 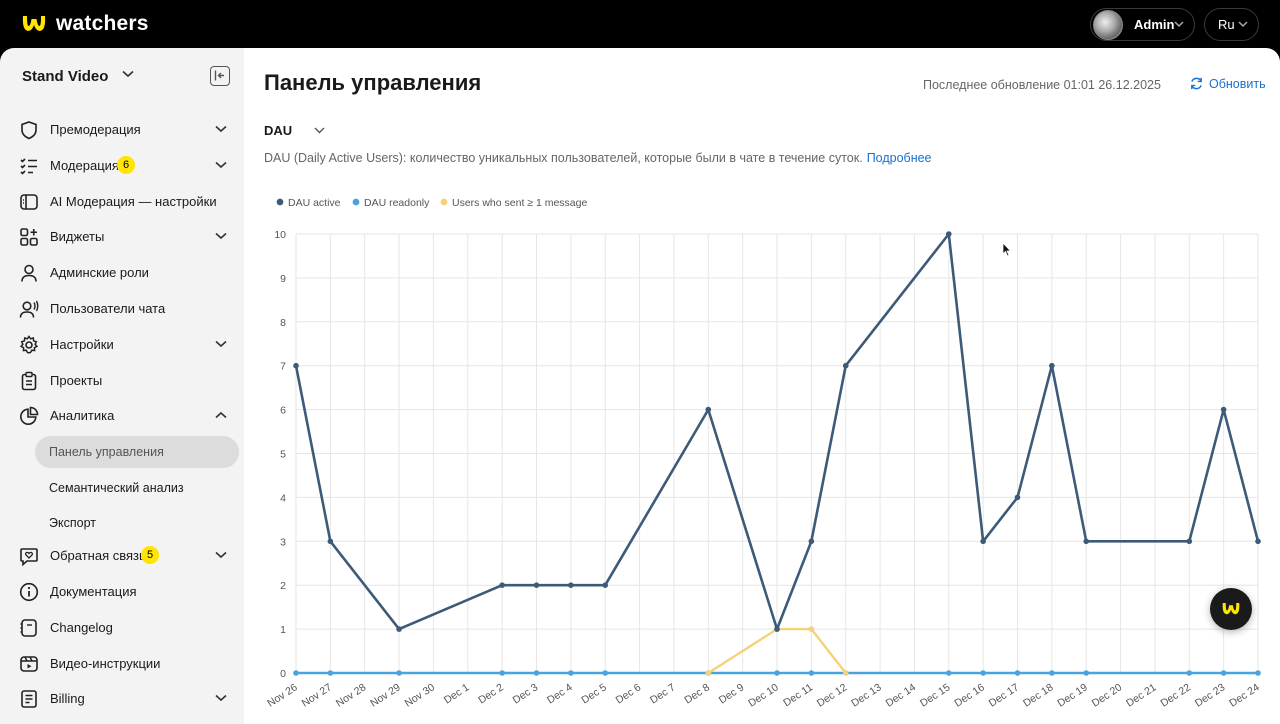 What do you see at coordinates (519, 203) in the screenshot?
I see `legend-label: Users who sent ≥ 1 message` at bounding box center [519, 203].